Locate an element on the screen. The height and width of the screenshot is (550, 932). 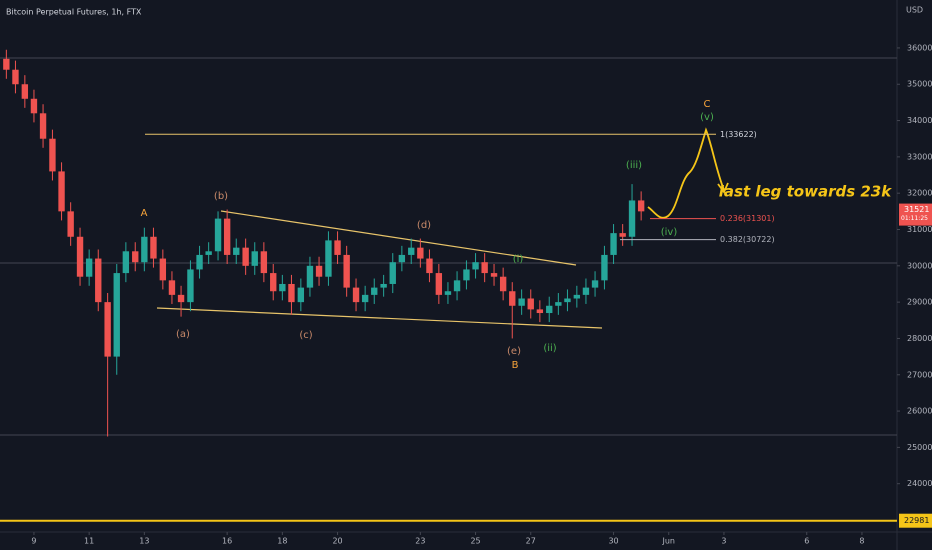
fib-label: 1(33622) is located at coordinates (738, 134).